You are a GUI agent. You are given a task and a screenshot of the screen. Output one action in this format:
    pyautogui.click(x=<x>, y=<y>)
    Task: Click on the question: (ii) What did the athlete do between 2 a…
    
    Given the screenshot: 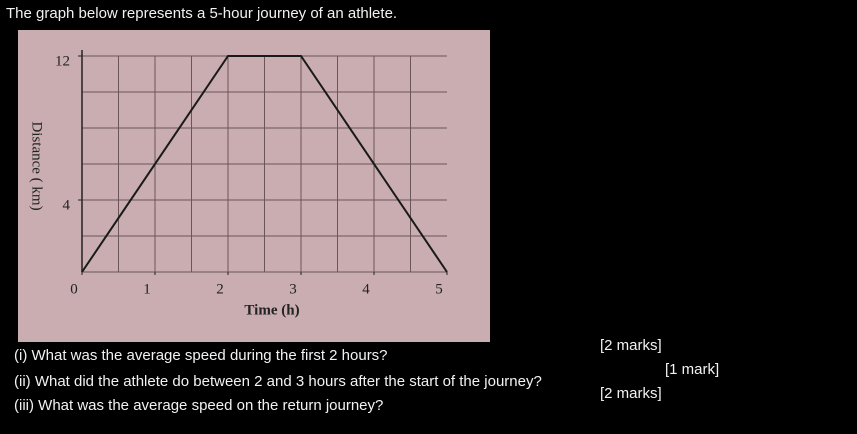 What is the action you would take?
    pyautogui.click(x=278, y=381)
    